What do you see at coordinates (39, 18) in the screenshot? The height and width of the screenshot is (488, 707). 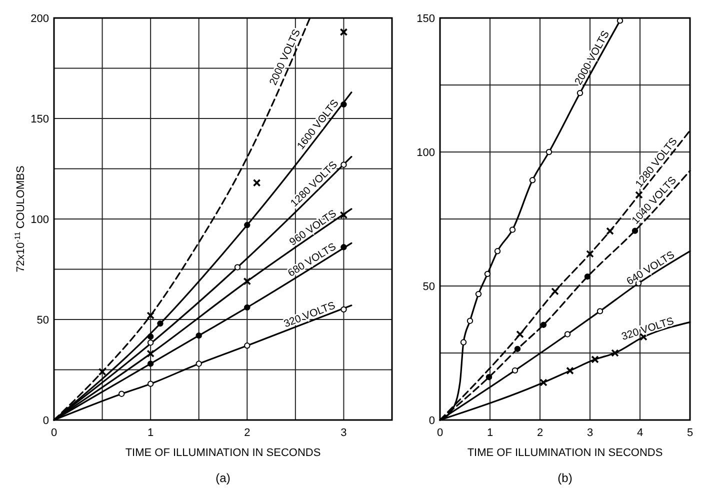 I see `y-tick-label: 200` at bounding box center [39, 18].